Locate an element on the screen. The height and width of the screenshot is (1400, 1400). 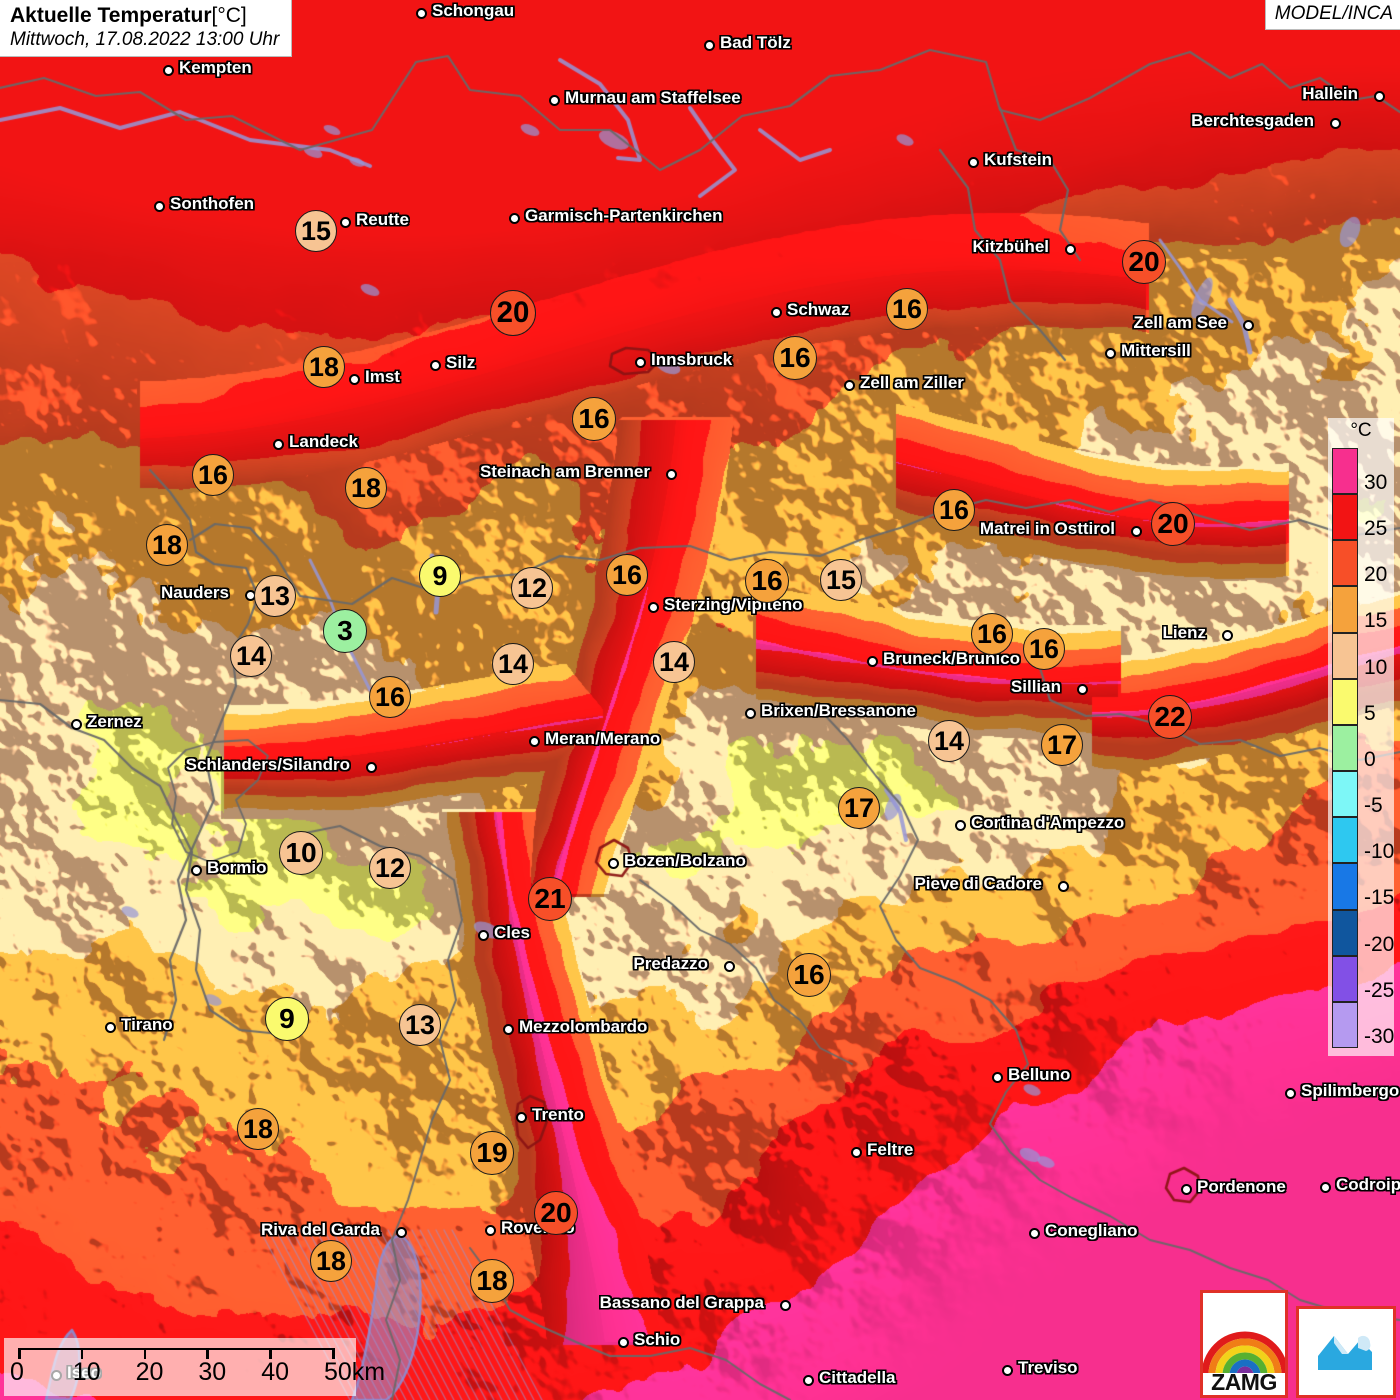
city-label: Matrei in Osttirol is located at coordinates (1047, 528).